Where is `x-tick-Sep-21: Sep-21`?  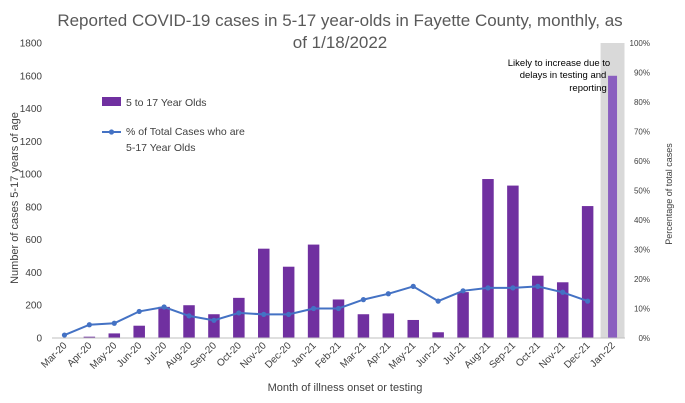 x-tick-Sep-21: Sep-21 is located at coordinates (502, 355).